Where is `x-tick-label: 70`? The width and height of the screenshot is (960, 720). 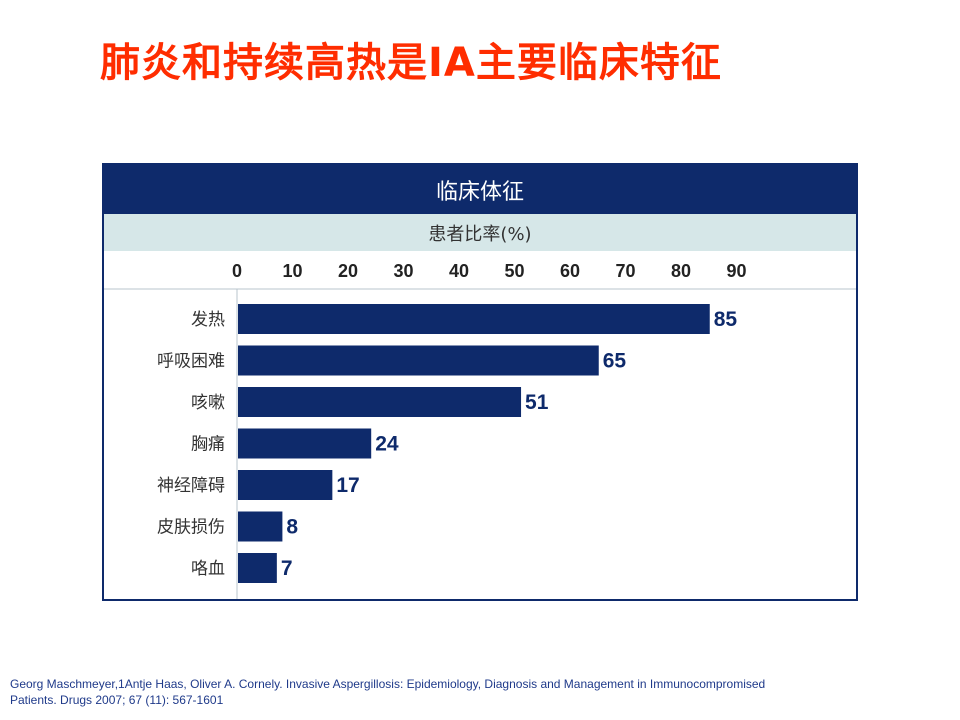 x-tick-label: 70 is located at coordinates (625, 271).